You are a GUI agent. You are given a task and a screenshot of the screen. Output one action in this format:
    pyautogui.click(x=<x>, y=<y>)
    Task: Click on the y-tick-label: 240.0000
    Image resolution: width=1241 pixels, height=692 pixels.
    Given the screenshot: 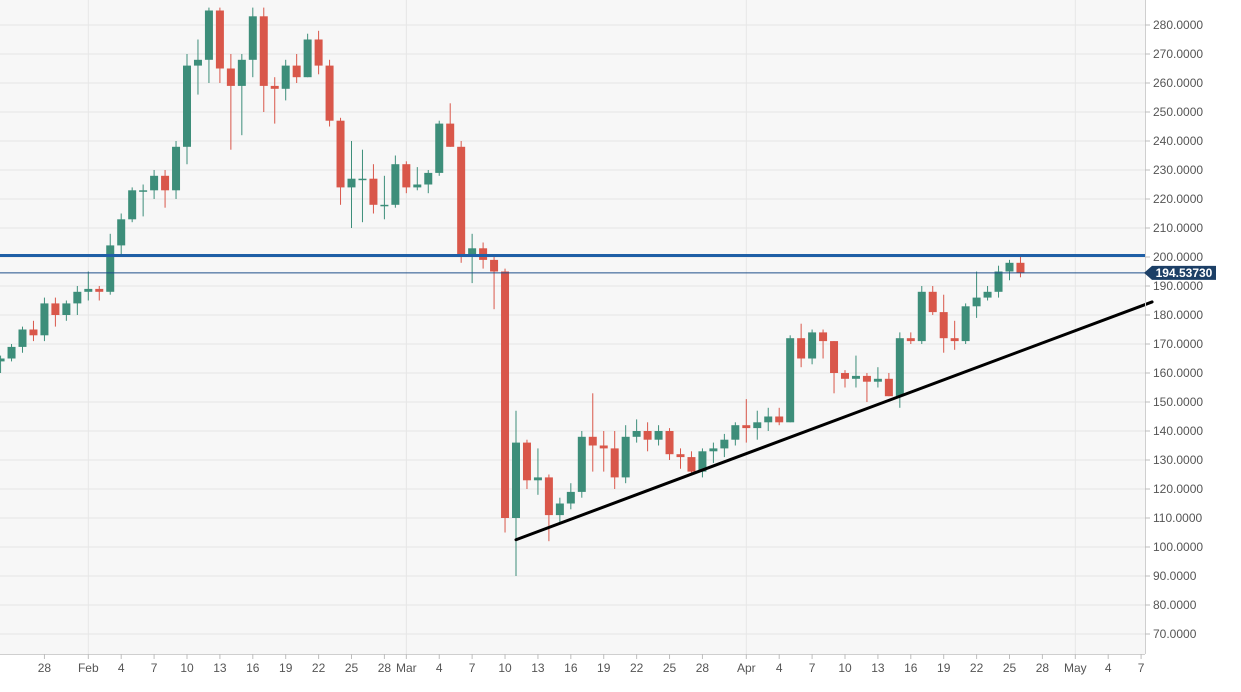 What is the action you would take?
    pyautogui.click(x=1178, y=141)
    